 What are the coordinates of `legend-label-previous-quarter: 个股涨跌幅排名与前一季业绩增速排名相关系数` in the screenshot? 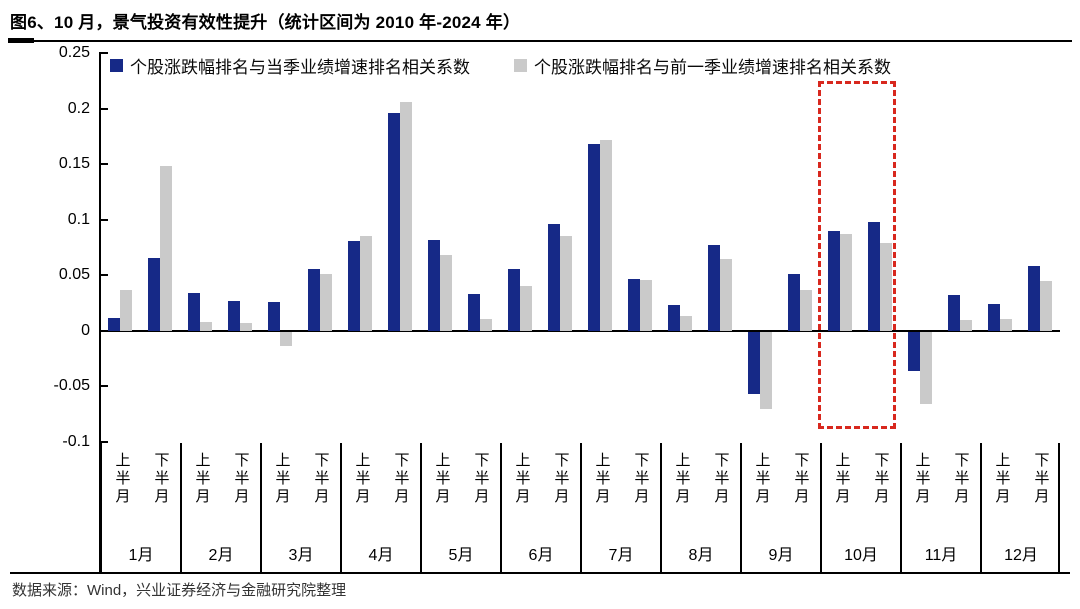 It's located at (712, 67).